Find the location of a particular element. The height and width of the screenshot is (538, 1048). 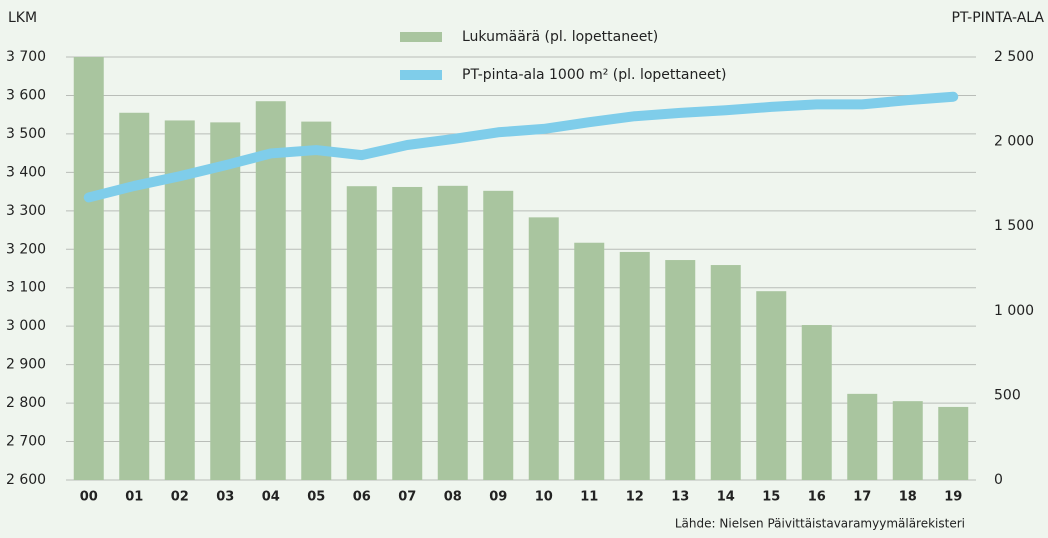

y-tick-label: 3 700 is located at coordinates (26, 57).